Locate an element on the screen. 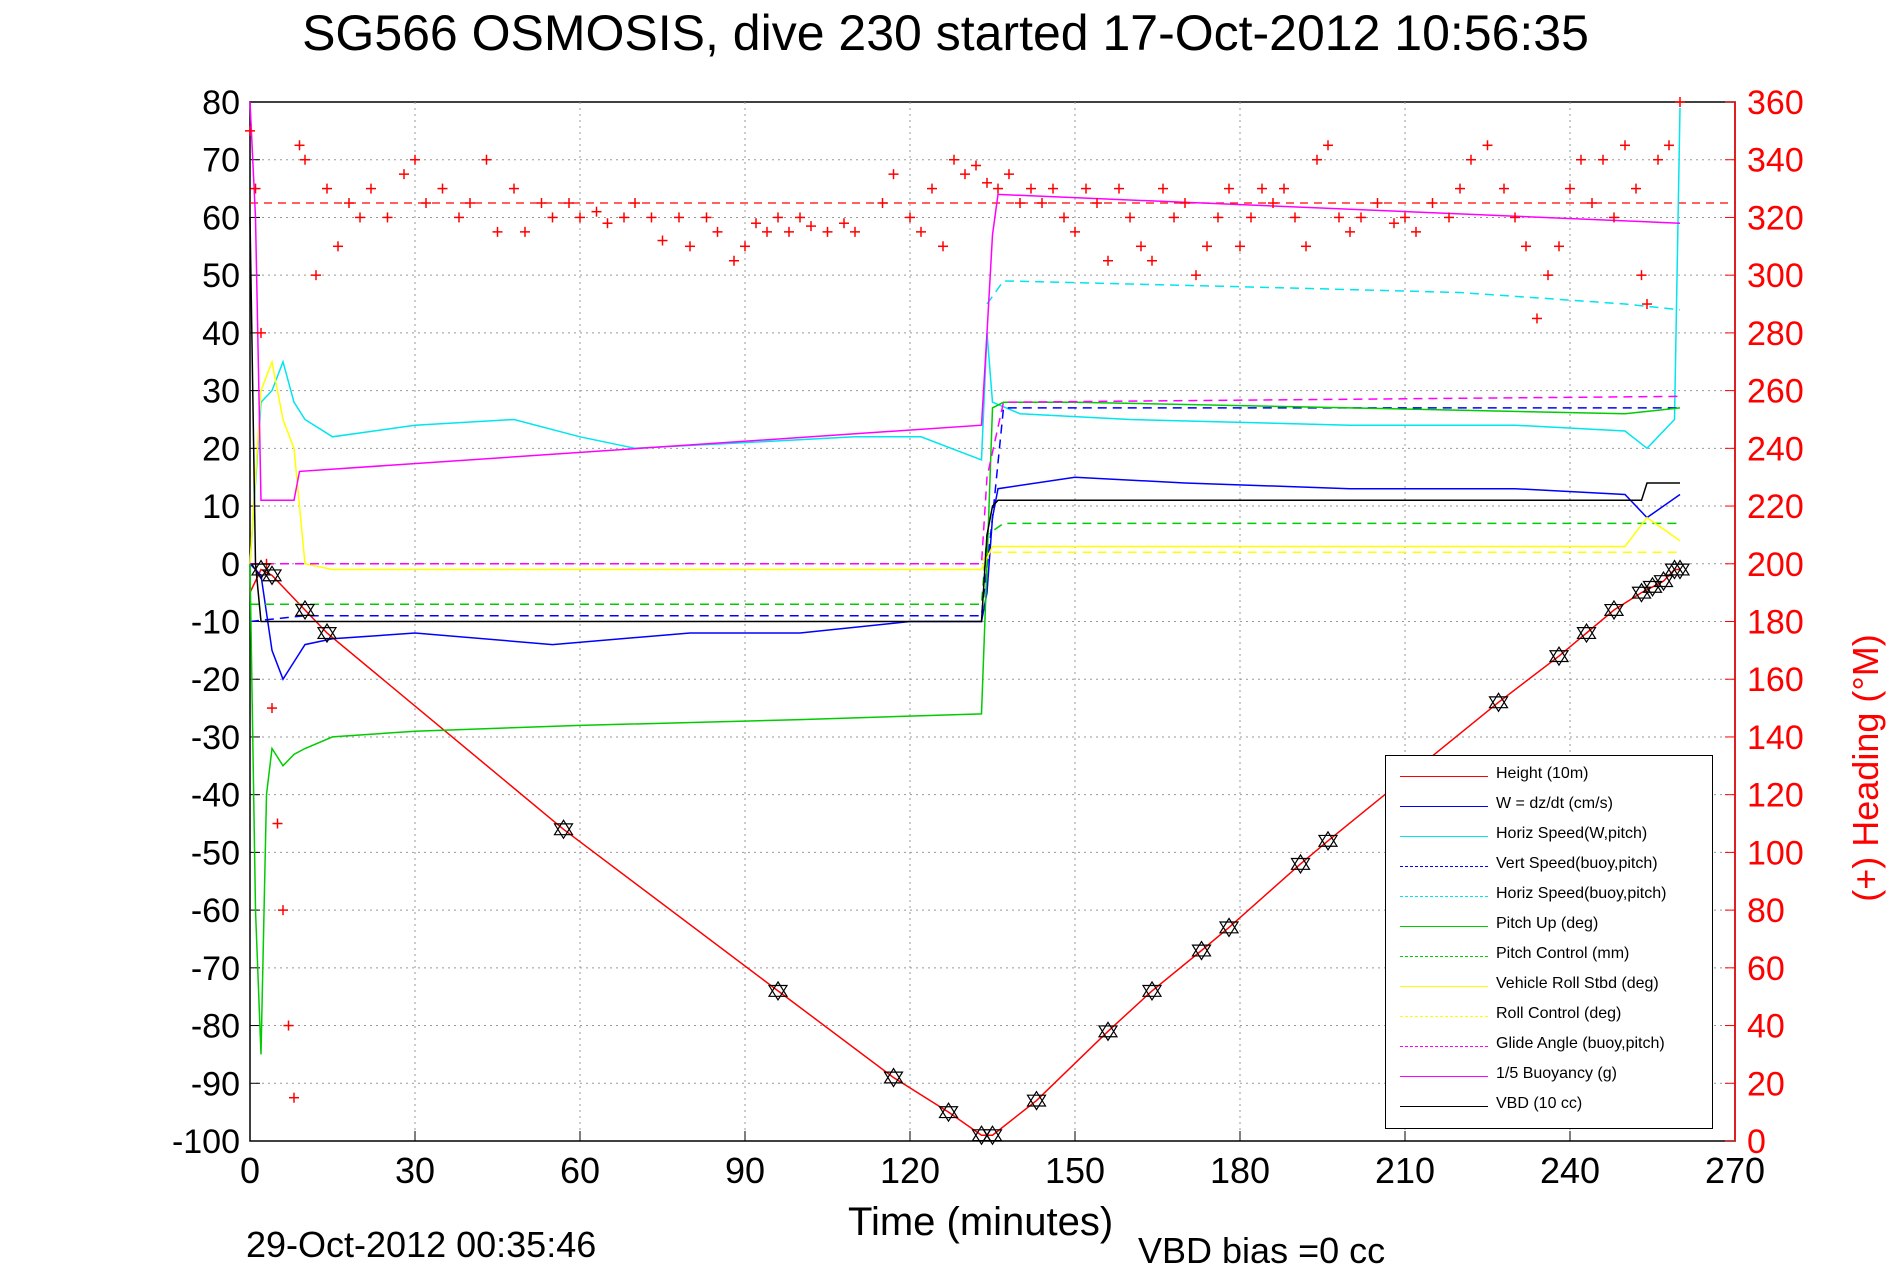 The width and height of the screenshot is (1891, 1272). legend-label: Pitch Control (mm) is located at coordinates (1563, 953).